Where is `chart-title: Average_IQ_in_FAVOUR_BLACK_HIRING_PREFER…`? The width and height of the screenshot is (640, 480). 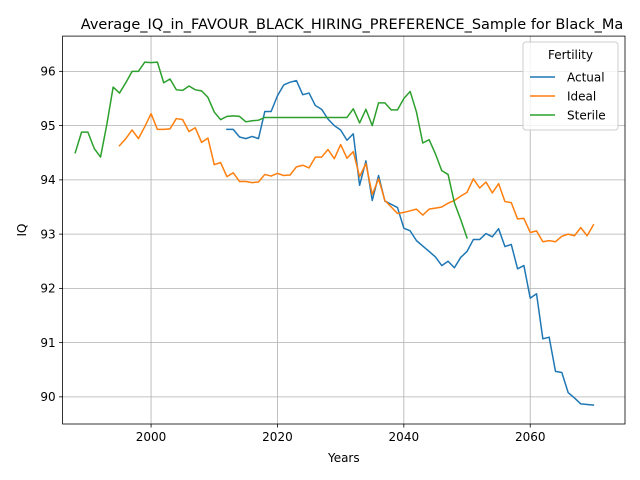
chart-title: Average_IQ_in_FAVOUR_BLACK_HIRING_PREFER… is located at coordinates (352, 25).